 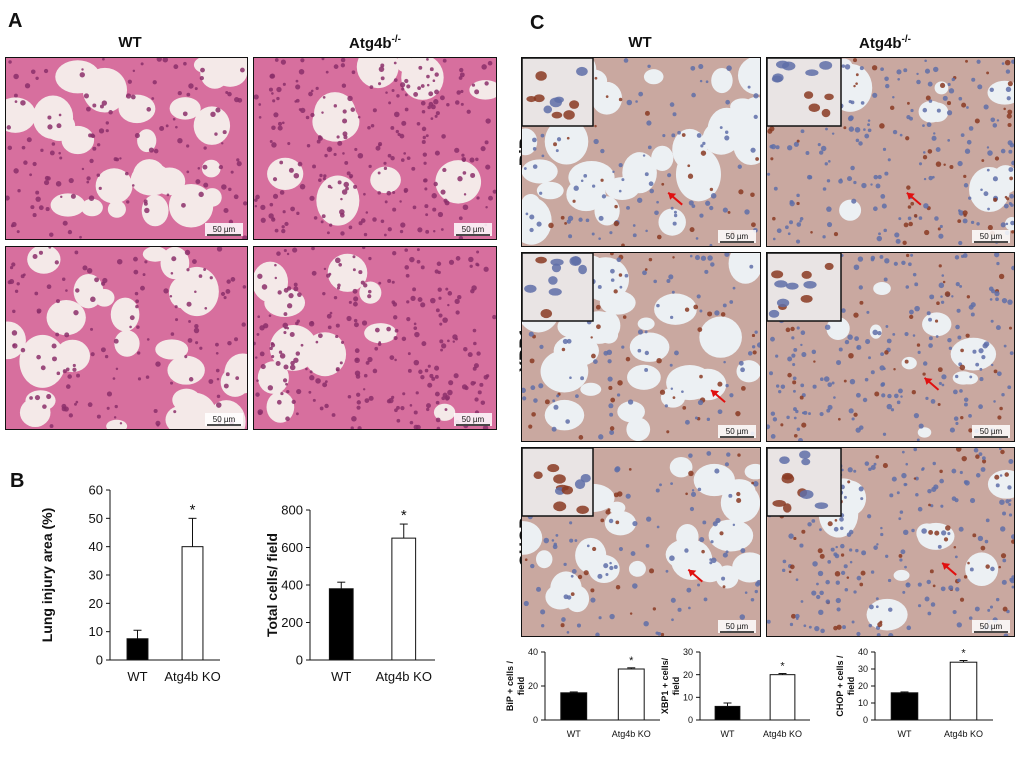 I want to click on he-micrograph-ko-low: 50 µm, so click(x=375, y=148).